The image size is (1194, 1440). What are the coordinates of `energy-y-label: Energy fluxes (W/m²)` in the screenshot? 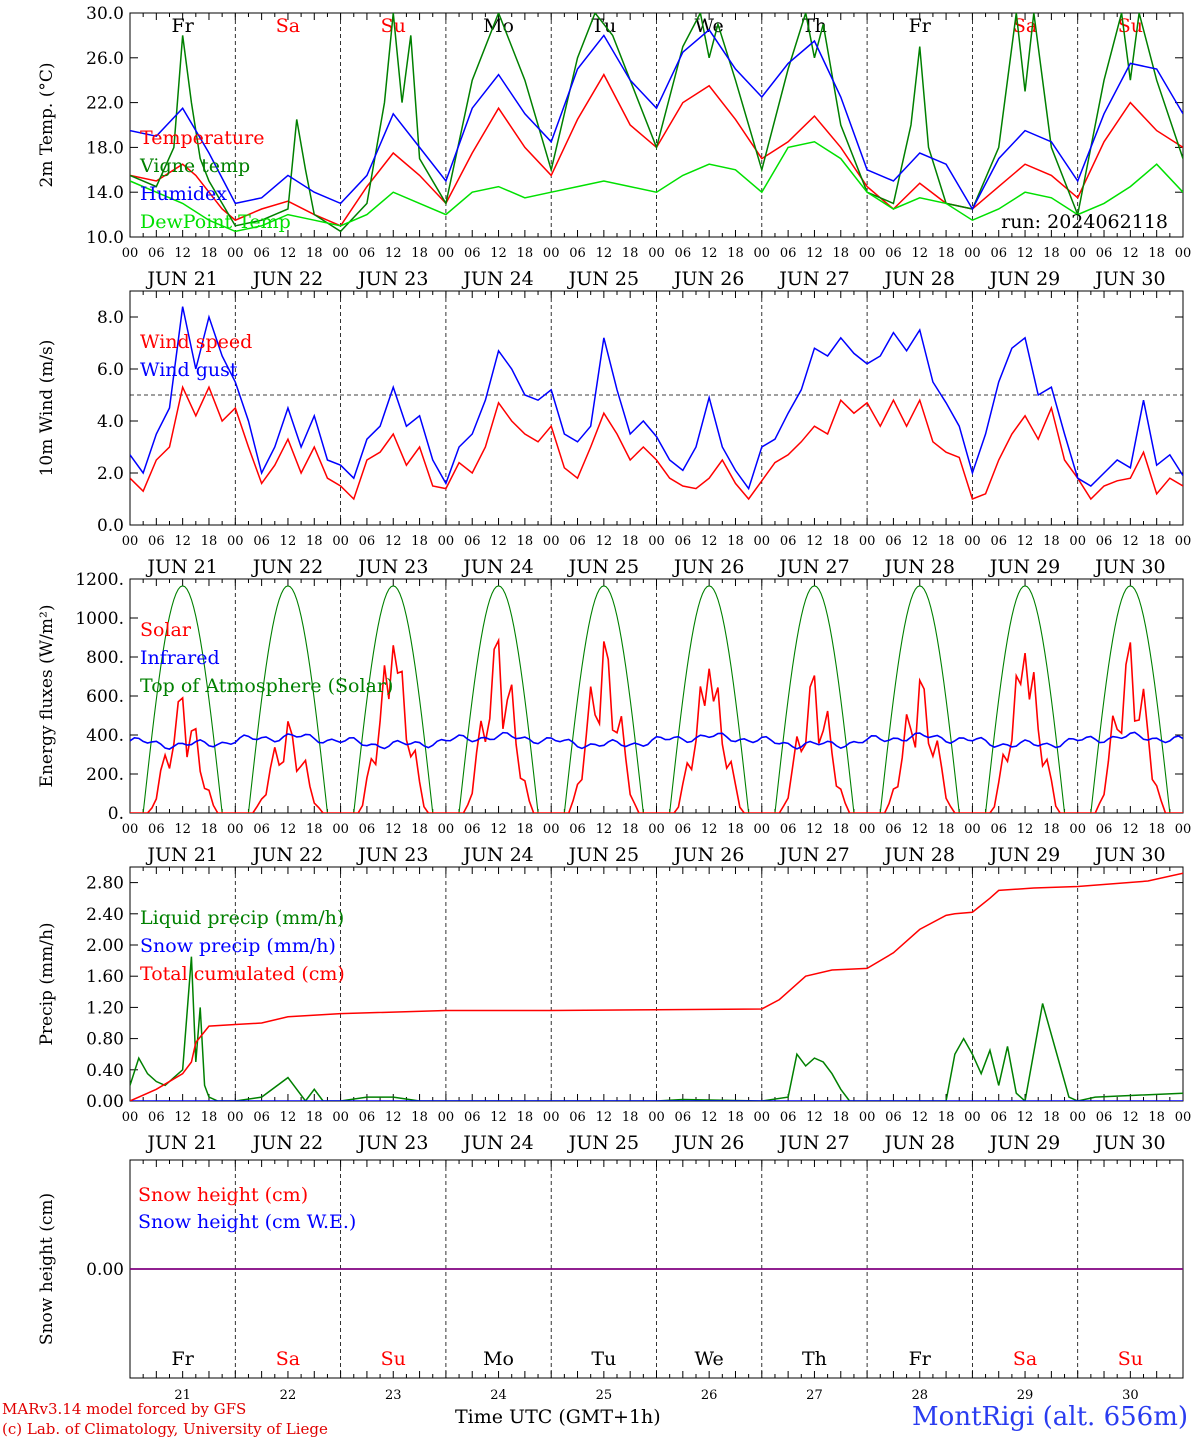 It's located at (47, 696).